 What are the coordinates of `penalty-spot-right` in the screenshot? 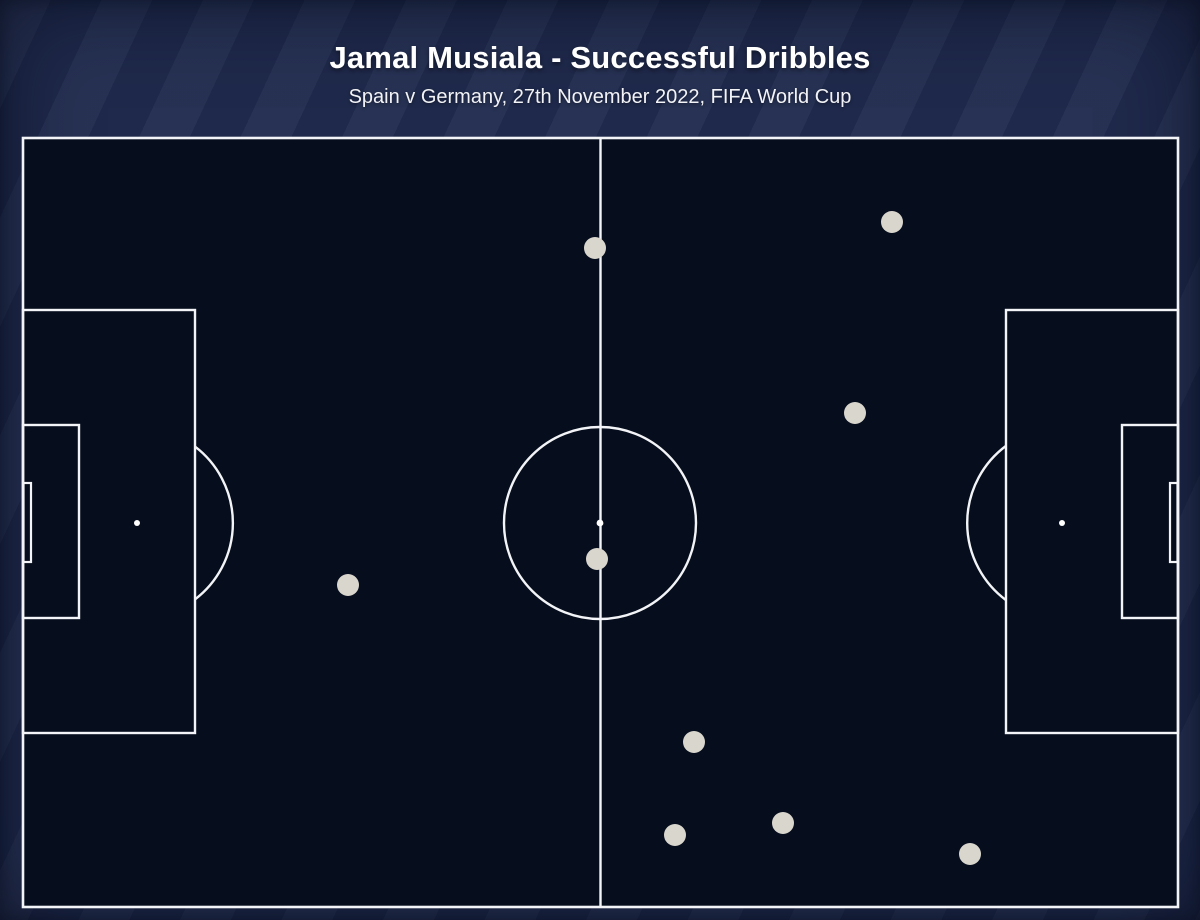 It's located at (1062, 523).